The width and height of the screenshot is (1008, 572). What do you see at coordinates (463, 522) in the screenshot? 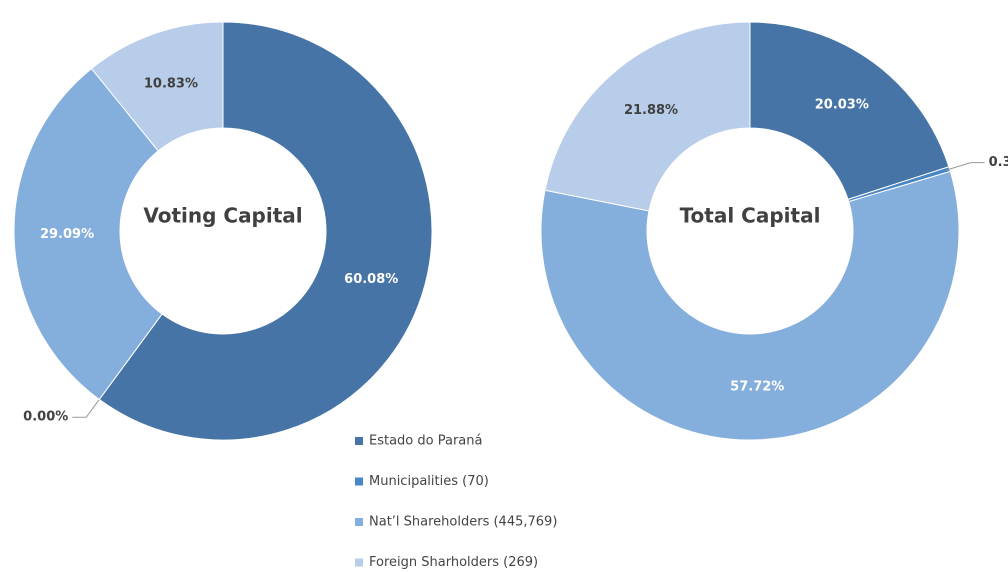
I see `legend-label: Nat’l Shareholders (445,769)` at bounding box center [463, 522].